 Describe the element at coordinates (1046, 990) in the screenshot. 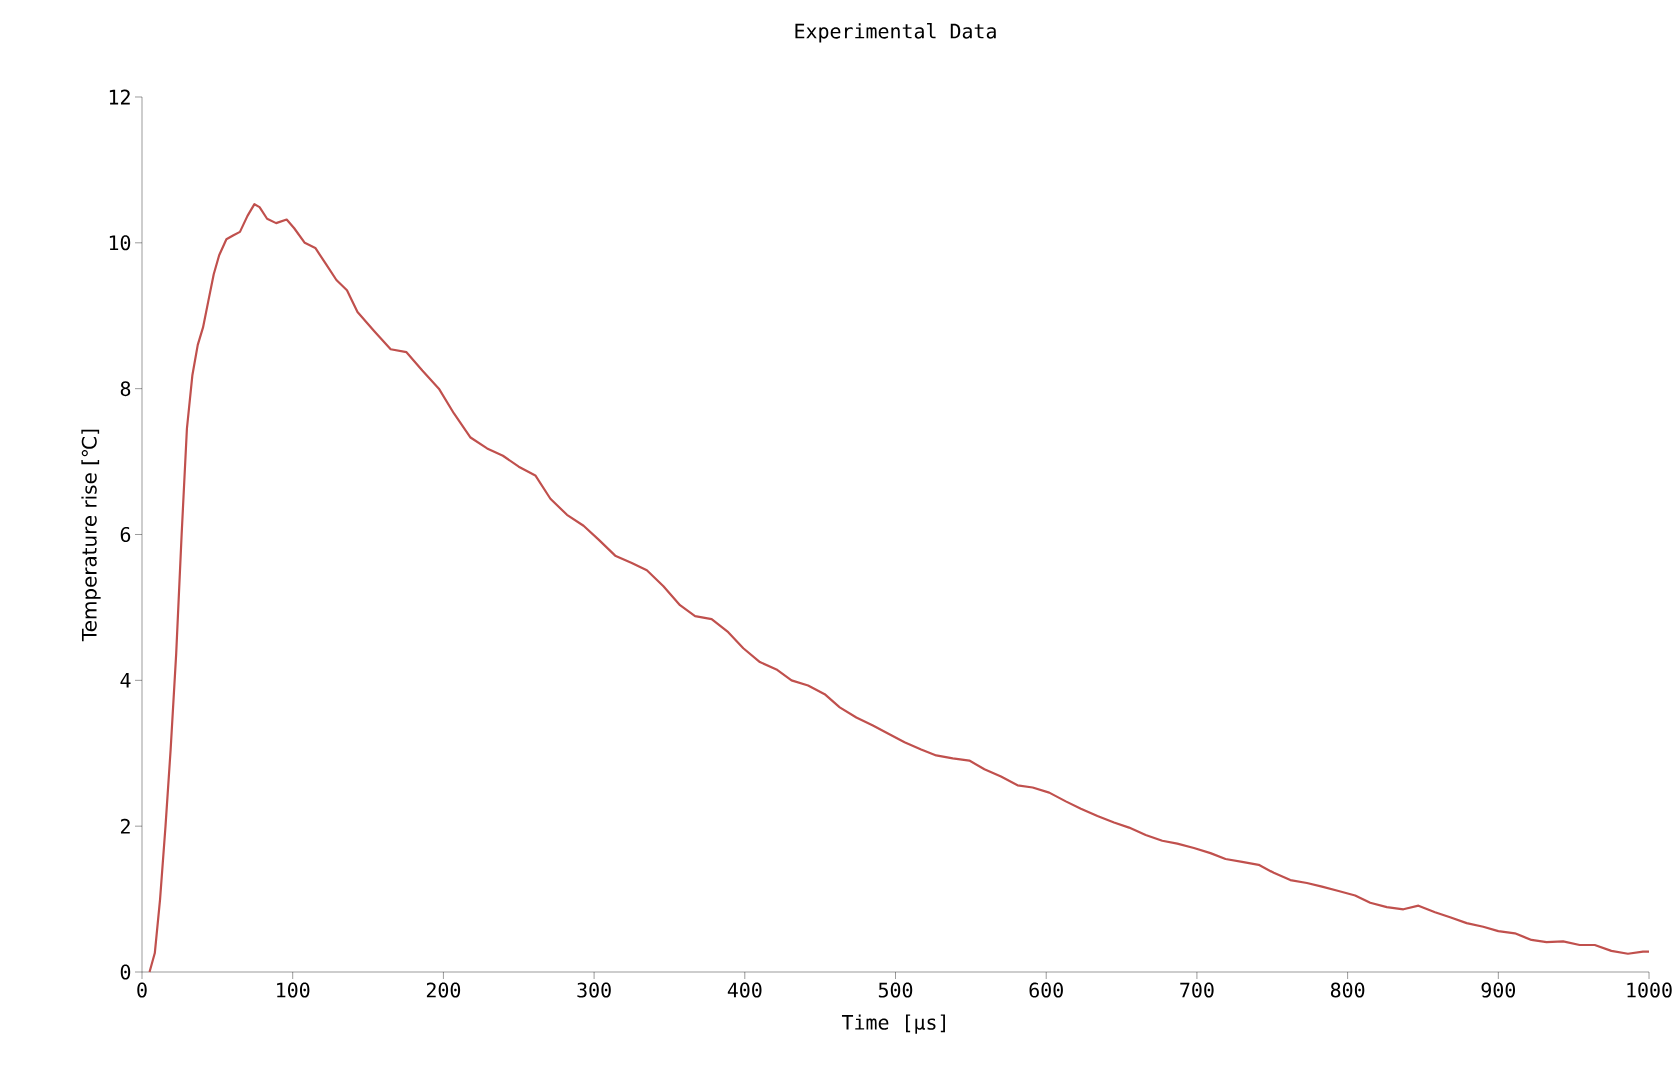

I see `x-tick-label: 600` at that location.